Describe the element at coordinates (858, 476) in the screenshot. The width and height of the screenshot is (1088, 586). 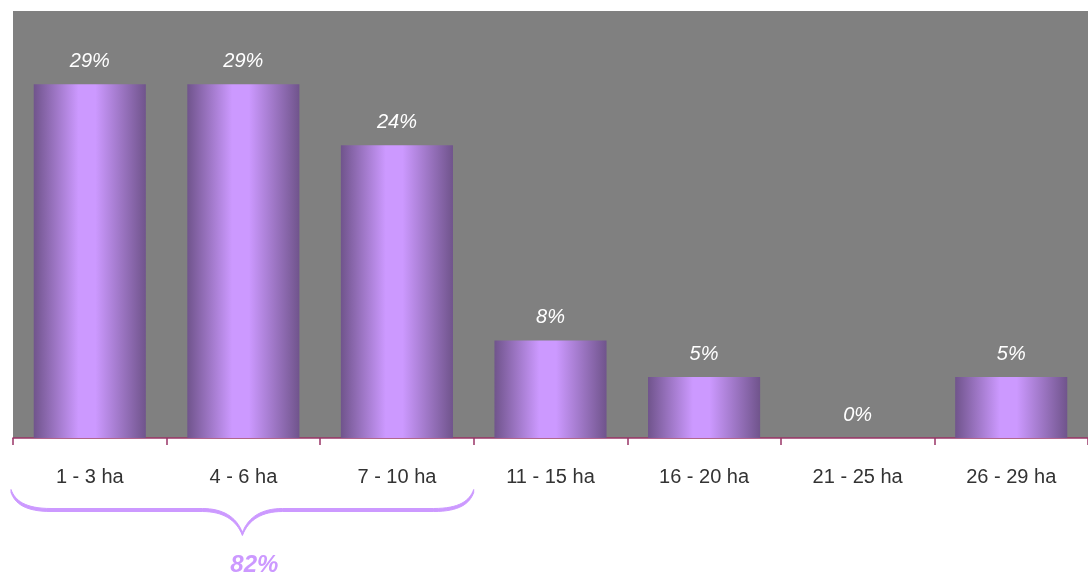
I see `x-tick-label: 21 - 25 ha` at that location.